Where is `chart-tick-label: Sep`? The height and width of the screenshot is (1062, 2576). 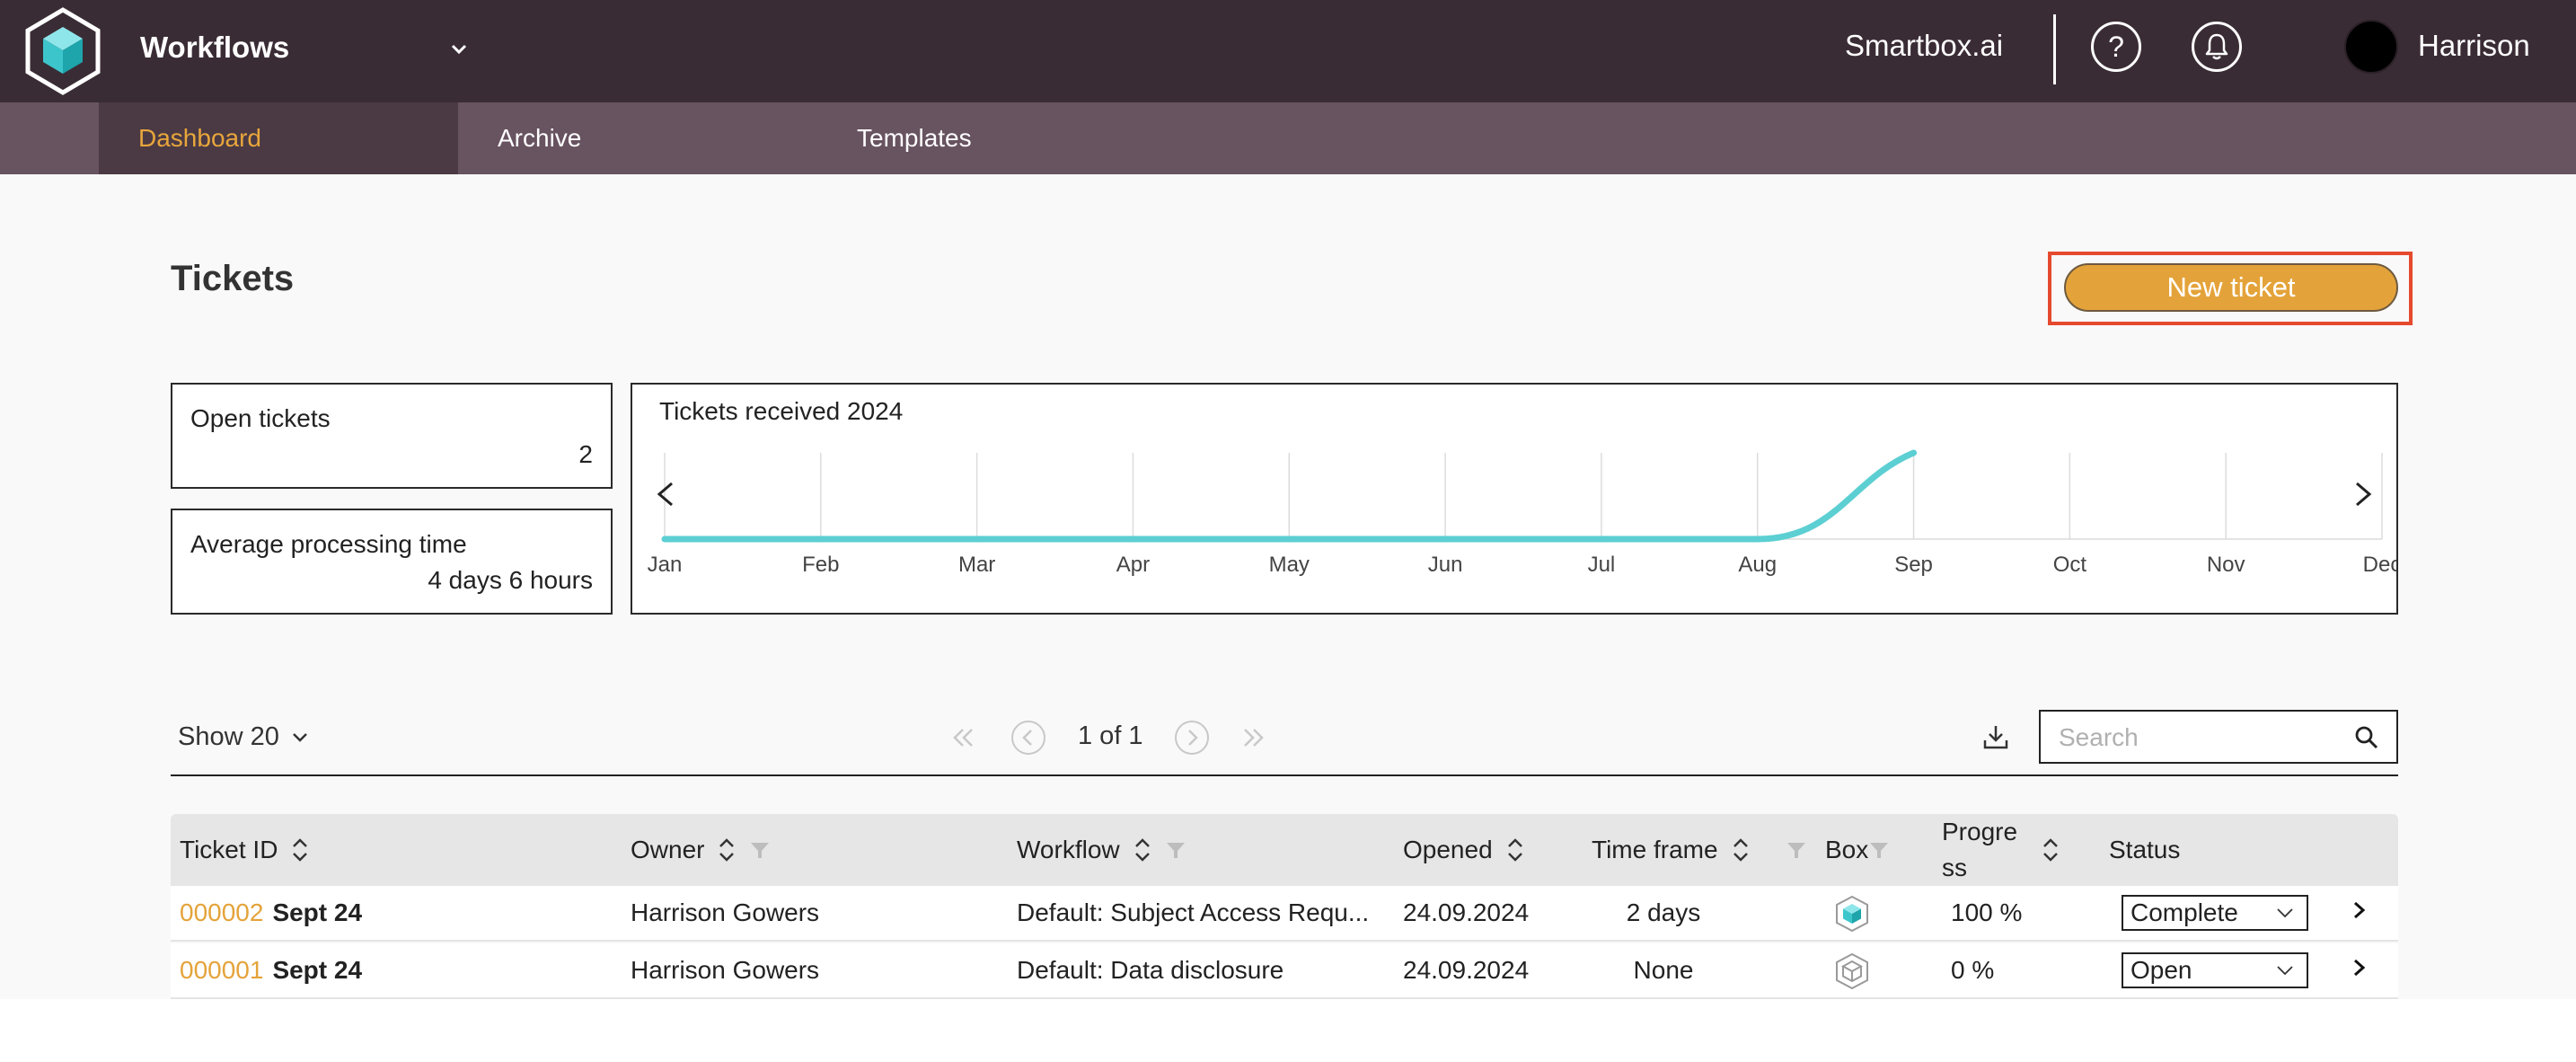 chart-tick-label: Sep is located at coordinates (1913, 565).